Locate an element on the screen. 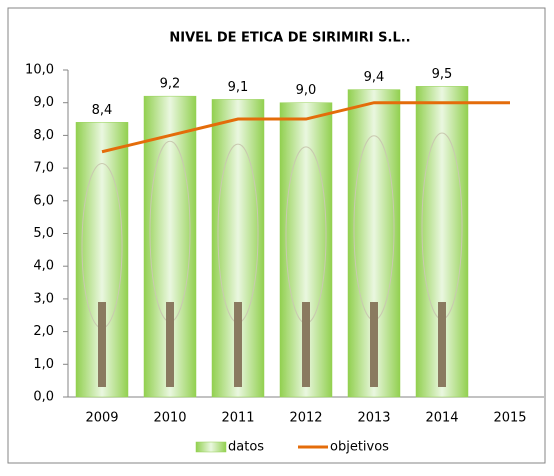 The width and height of the screenshot is (554, 476). x-tick-label: 2011 is located at coordinates (237, 418).